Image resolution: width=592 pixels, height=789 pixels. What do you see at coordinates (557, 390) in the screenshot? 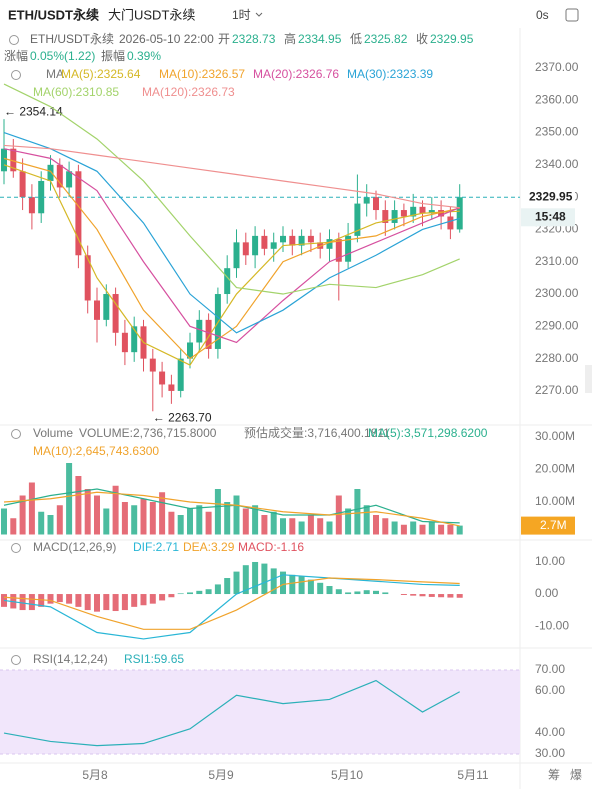
I see `y-tick-label: 2270.00` at bounding box center [557, 390].